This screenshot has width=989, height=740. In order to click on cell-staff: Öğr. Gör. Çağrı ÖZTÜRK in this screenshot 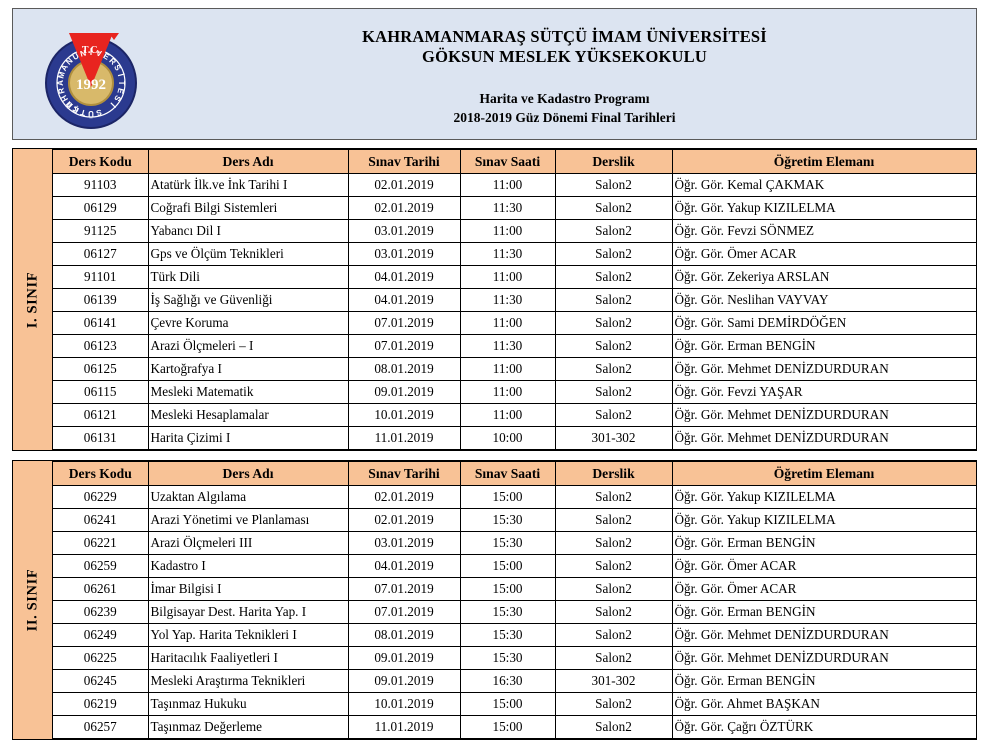, I will do `click(824, 727)`.